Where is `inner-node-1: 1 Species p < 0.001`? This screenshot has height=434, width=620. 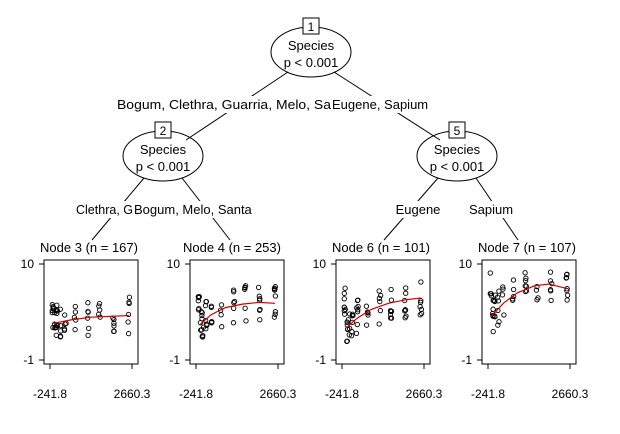
inner-node-1: 1 Species p < 0.001 is located at coordinates (311, 47).